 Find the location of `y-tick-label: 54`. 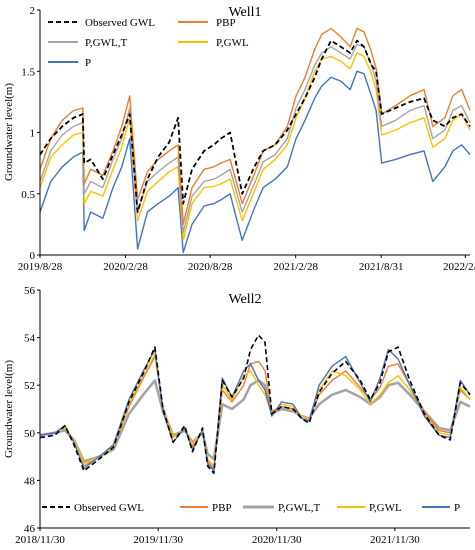

y-tick-label: 54 is located at coordinates (30, 339).